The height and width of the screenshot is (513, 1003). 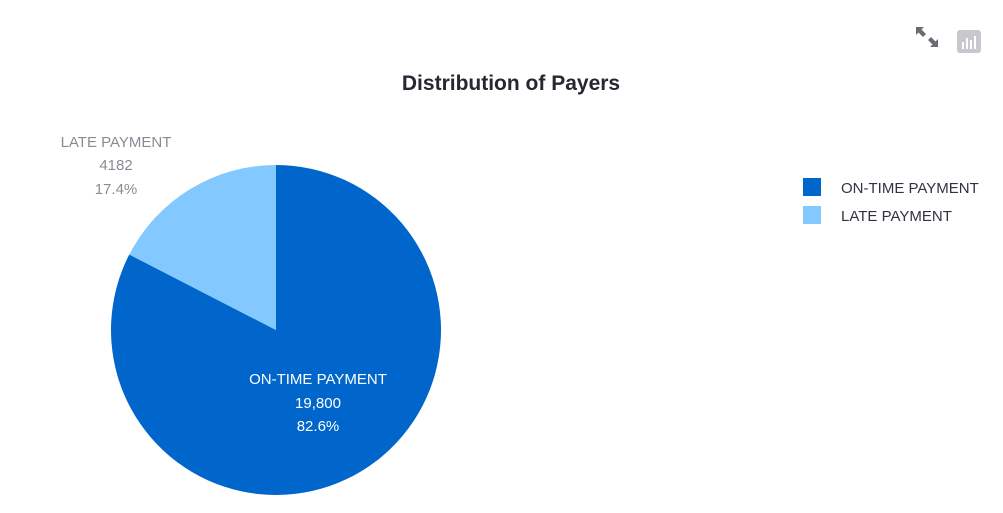 What do you see at coordinates (896, 216) in the screenshot?
I see `legend-label: LATE PAYMENT` at bounding box center [896, 216].